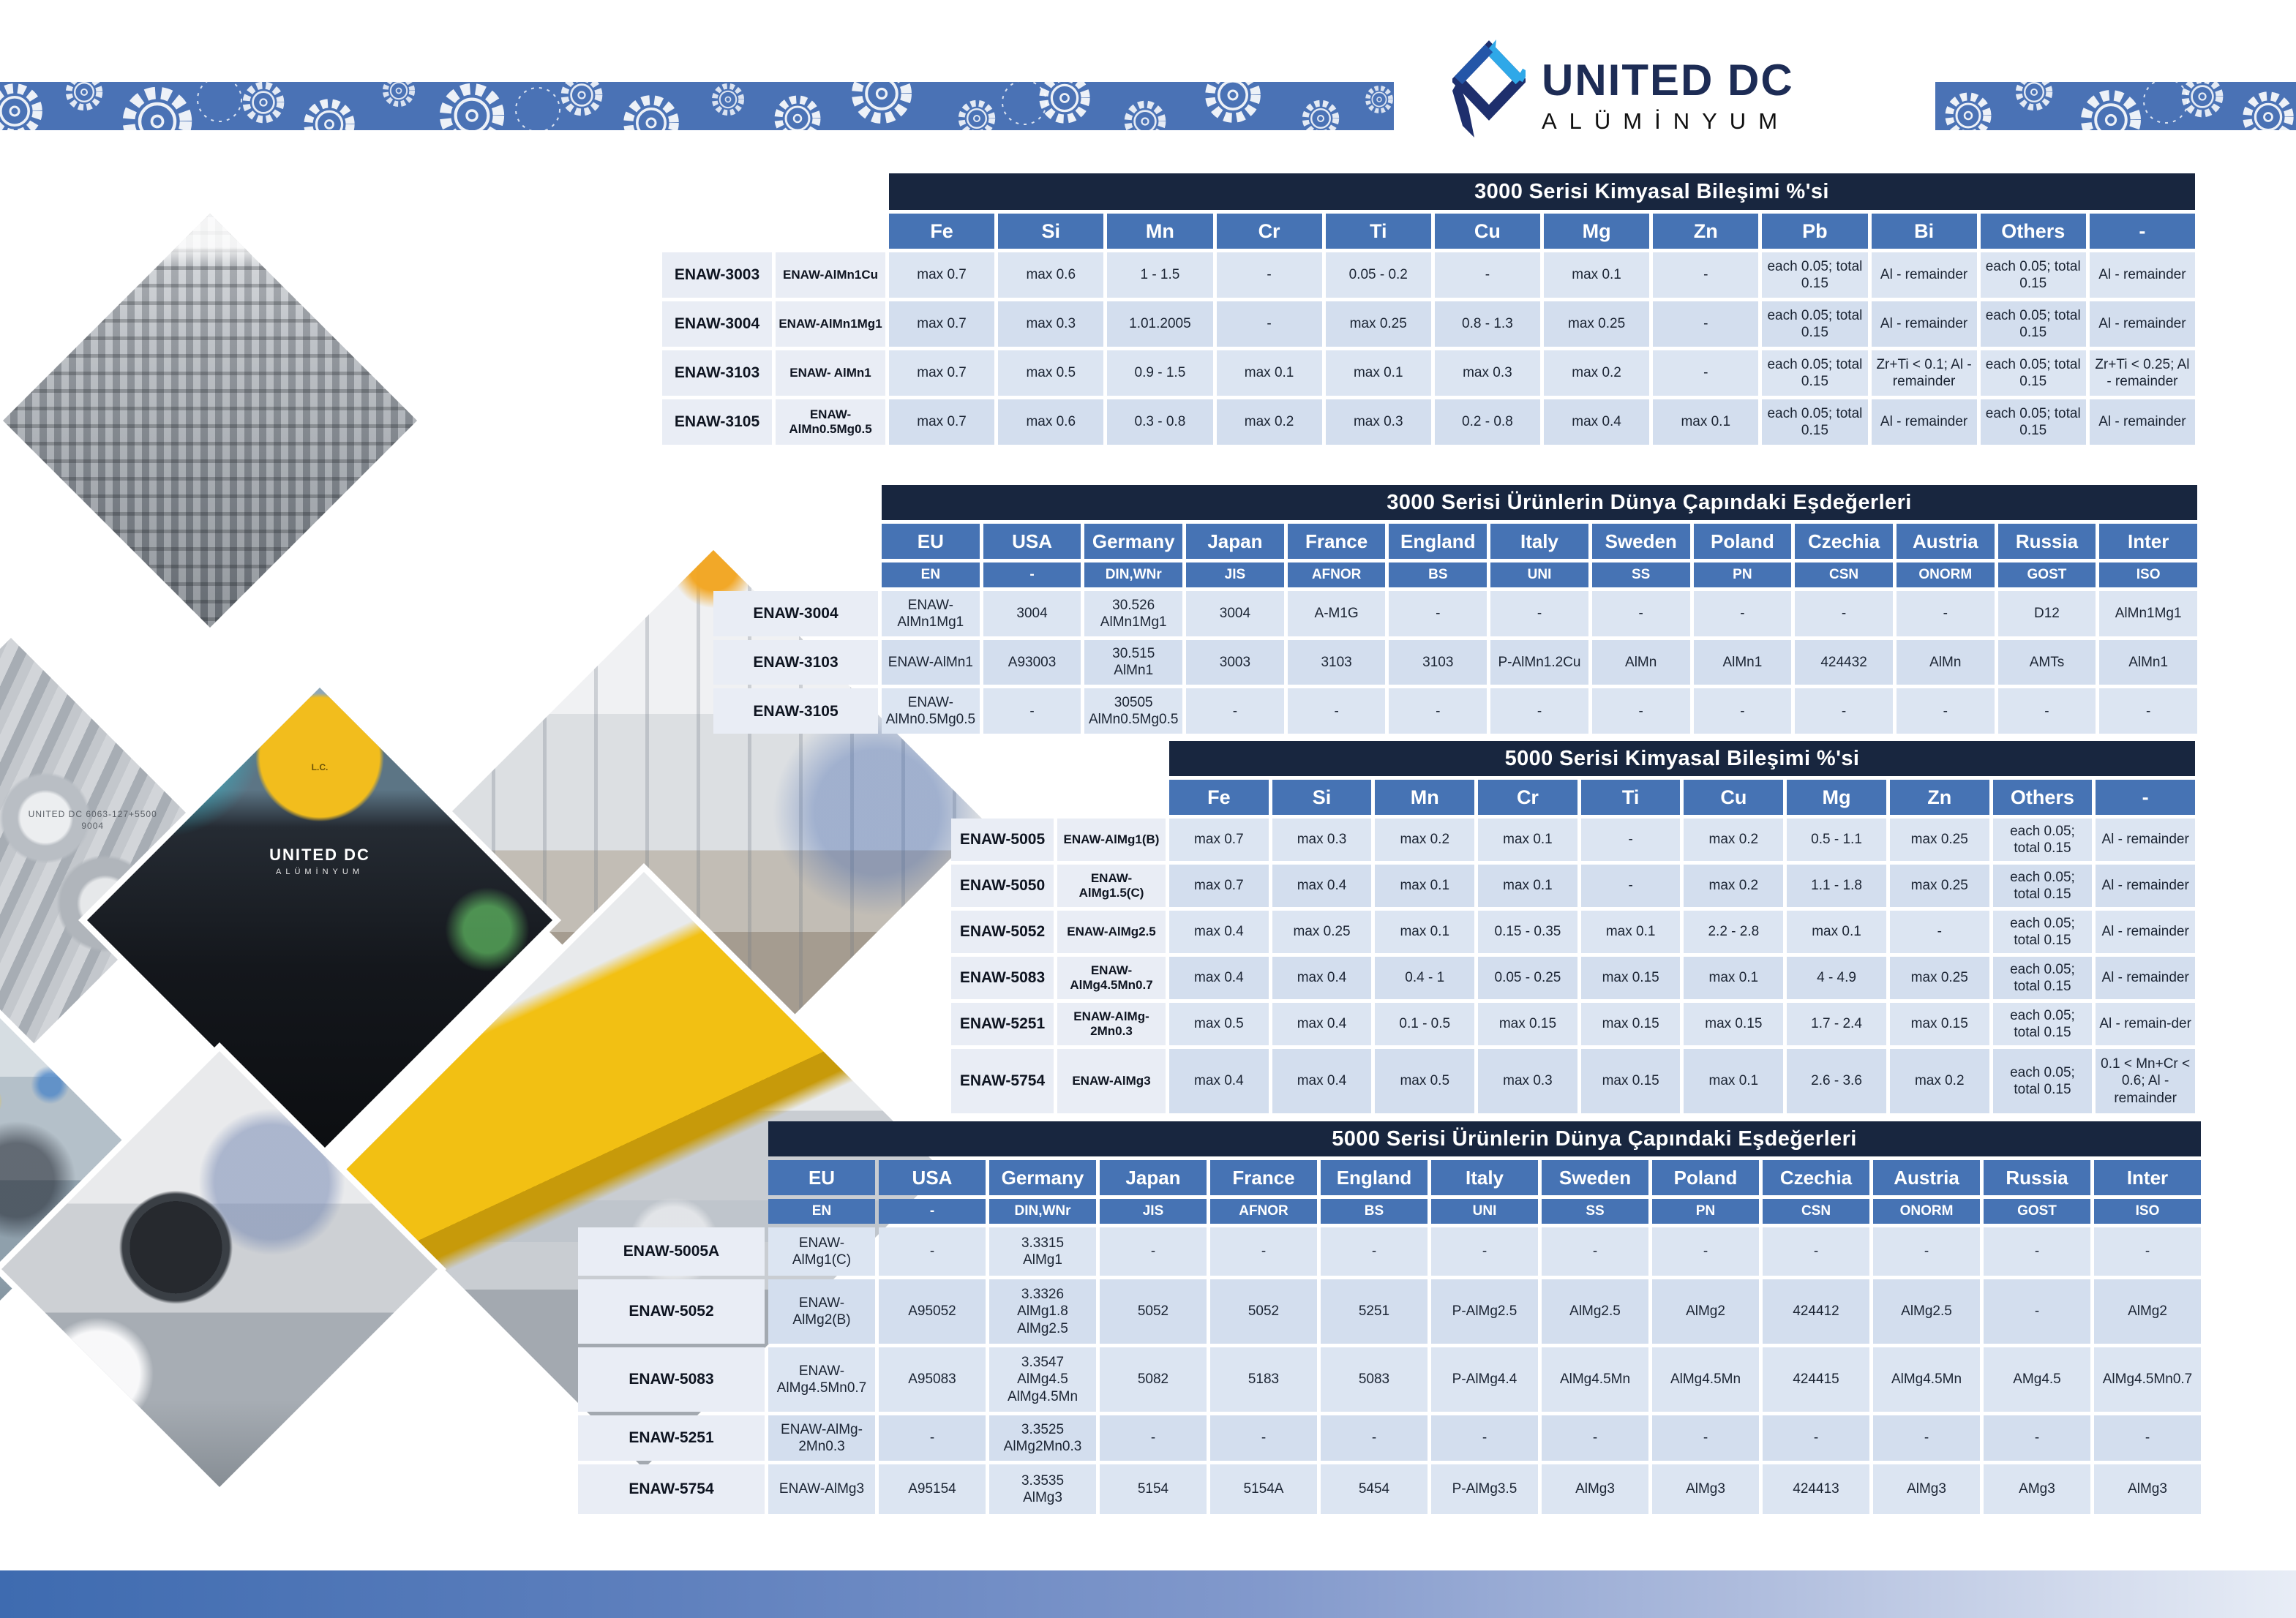 The height and width of the screenshot is (1618, 2296). Describe the element at coordinates (2037, 1489) in the screenshot. I see `table-cell: AMg3` at that location.